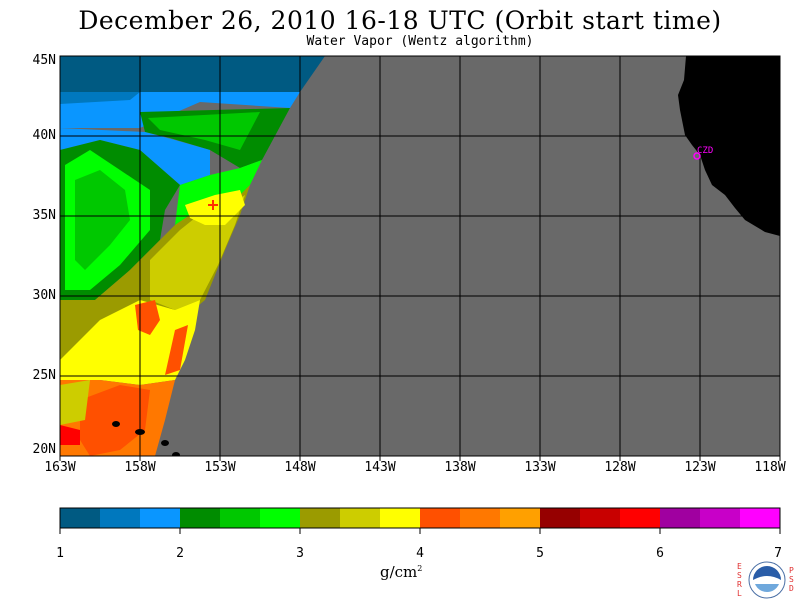  Describe the element at coordinates (697, 156) in the screenshot. I see `station-marker` at that location.